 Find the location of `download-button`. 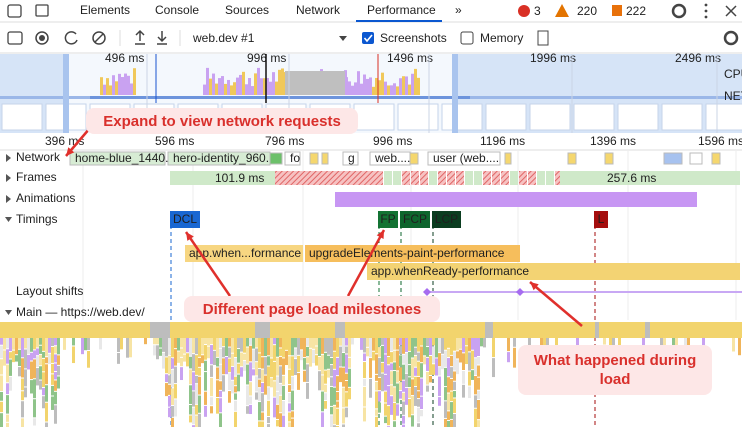

download-button is located at coordinates (162, 38).